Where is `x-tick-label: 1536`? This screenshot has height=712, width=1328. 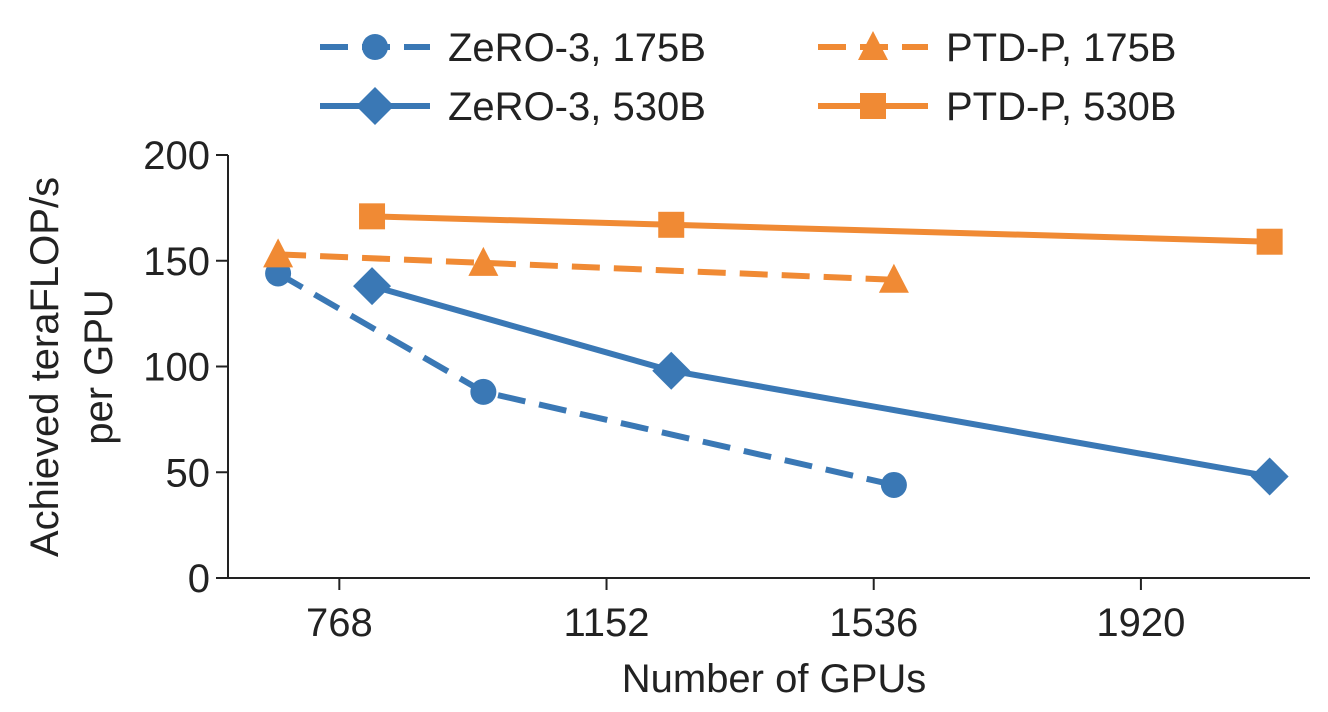 x-tick-label: 1536 is located at coordinates (873, 623).